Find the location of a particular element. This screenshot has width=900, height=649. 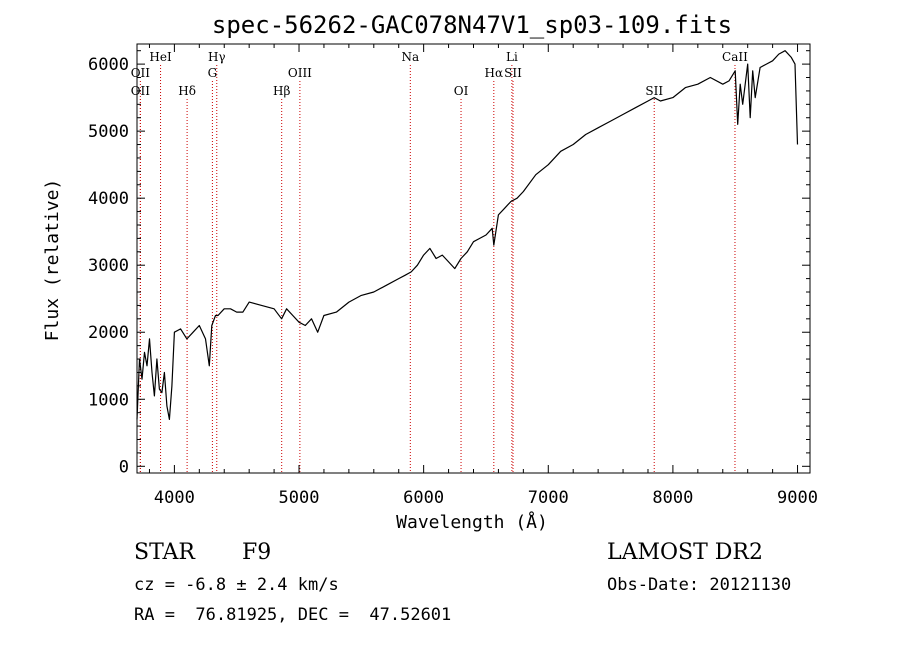

y-tick-label: 5000 is located at coordinates (108, 132).